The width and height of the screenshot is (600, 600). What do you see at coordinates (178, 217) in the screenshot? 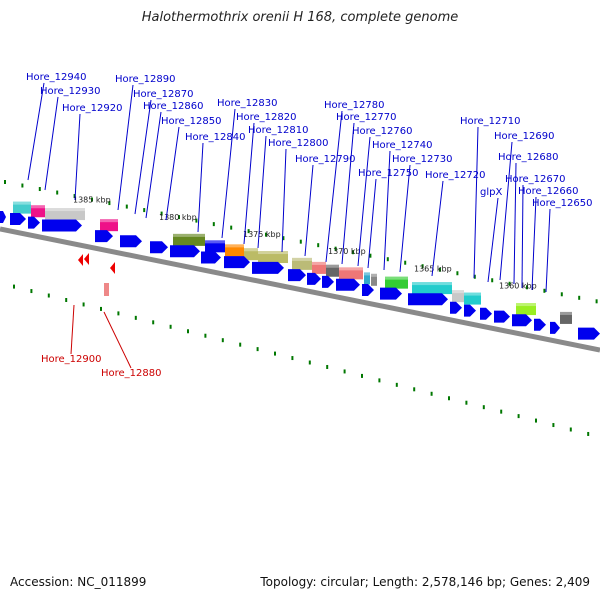
I see `ruler-label: 1380 kbp` at bounding box center [178, 217].